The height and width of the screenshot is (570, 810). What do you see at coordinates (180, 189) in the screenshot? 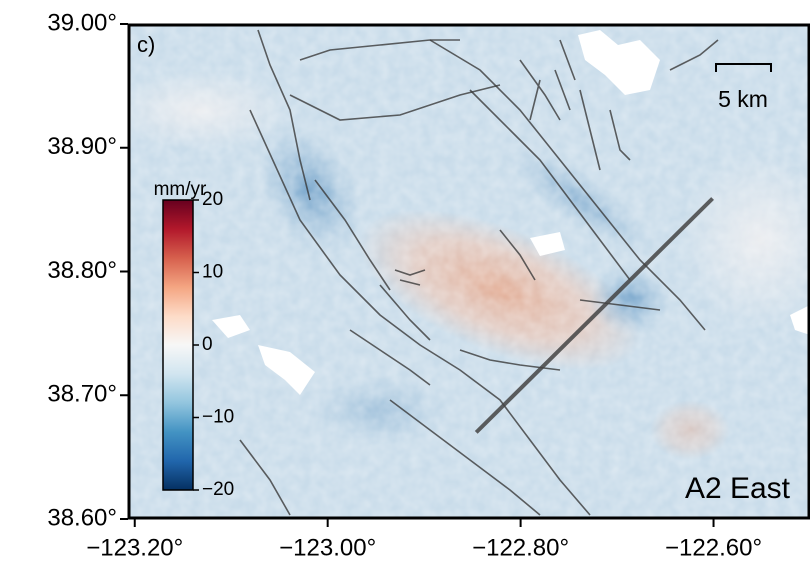
I see `colorbar-label: mm/yr` at bounding box center [180, 189].